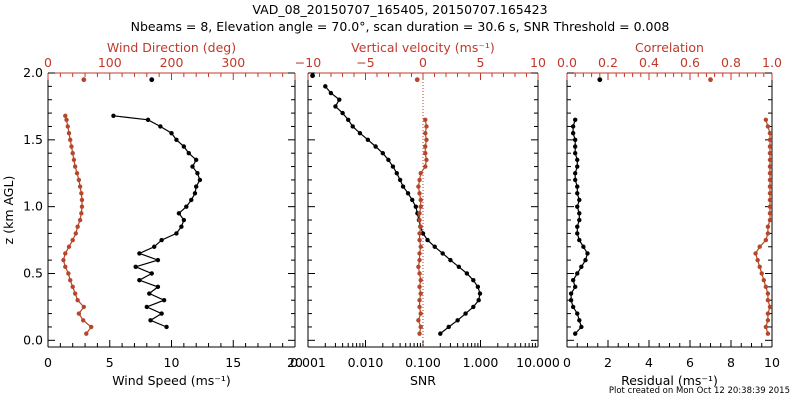 The width and height of the screenshot is (800, 400). What do you see at coordinates (48, 362) in the screenshot?
I see `x-tick-label-wind: 0` at bounding box center [48, 362].